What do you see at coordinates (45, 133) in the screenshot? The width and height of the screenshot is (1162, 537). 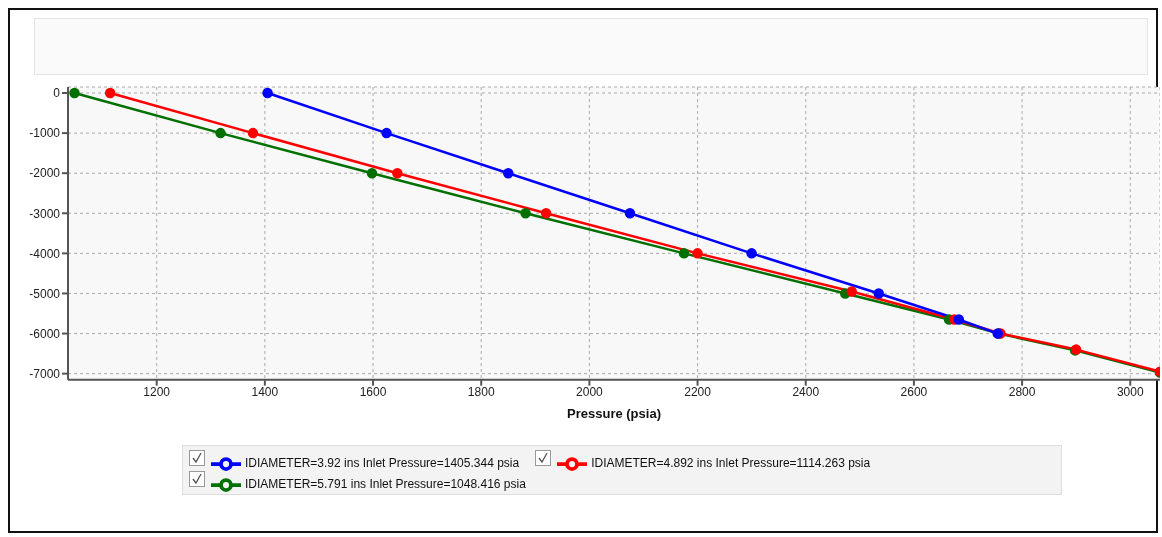 I see `y-tick-label: -1000` at bounding box center [45, 133].